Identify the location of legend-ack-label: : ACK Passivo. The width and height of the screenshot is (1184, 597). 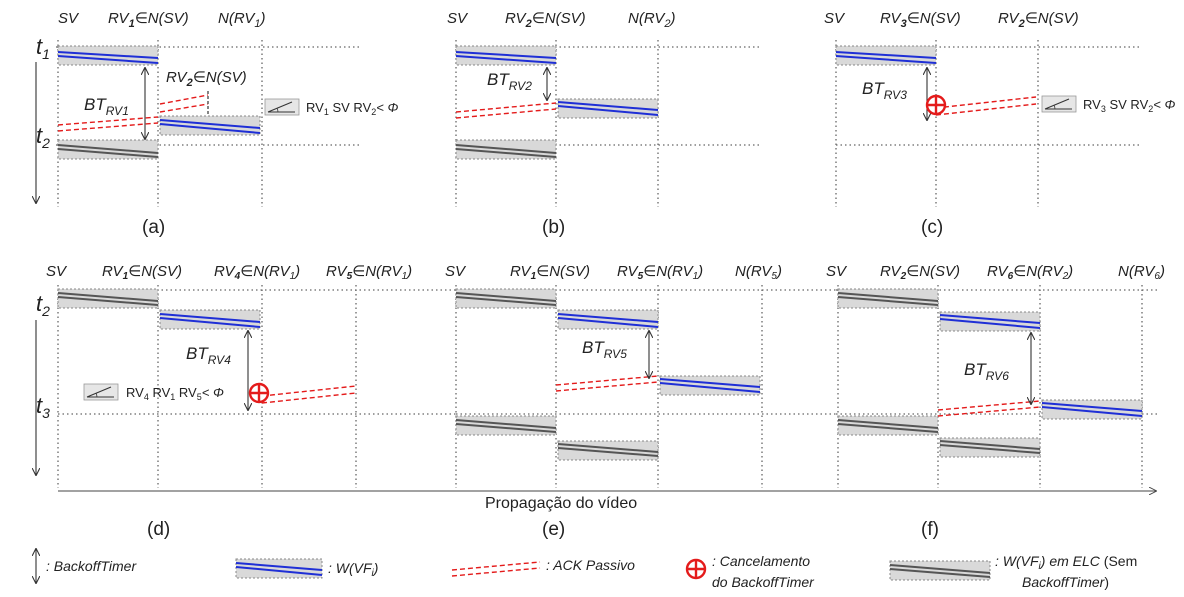
(590, 565).